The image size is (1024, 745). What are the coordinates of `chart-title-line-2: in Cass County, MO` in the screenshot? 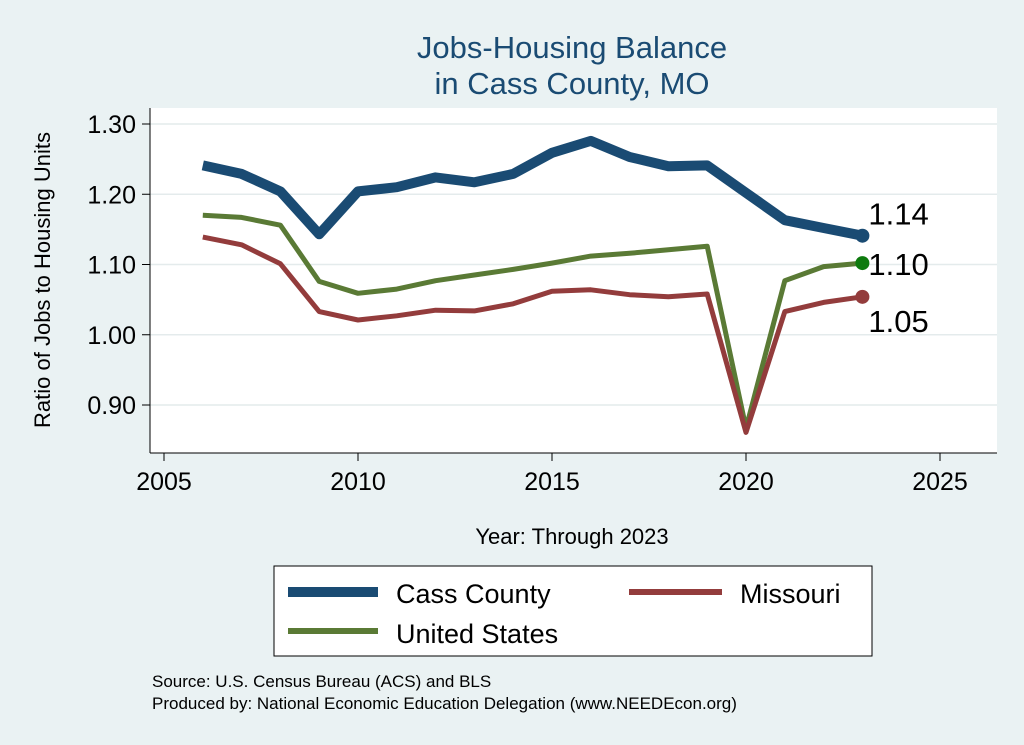 It's located at (571, 83).